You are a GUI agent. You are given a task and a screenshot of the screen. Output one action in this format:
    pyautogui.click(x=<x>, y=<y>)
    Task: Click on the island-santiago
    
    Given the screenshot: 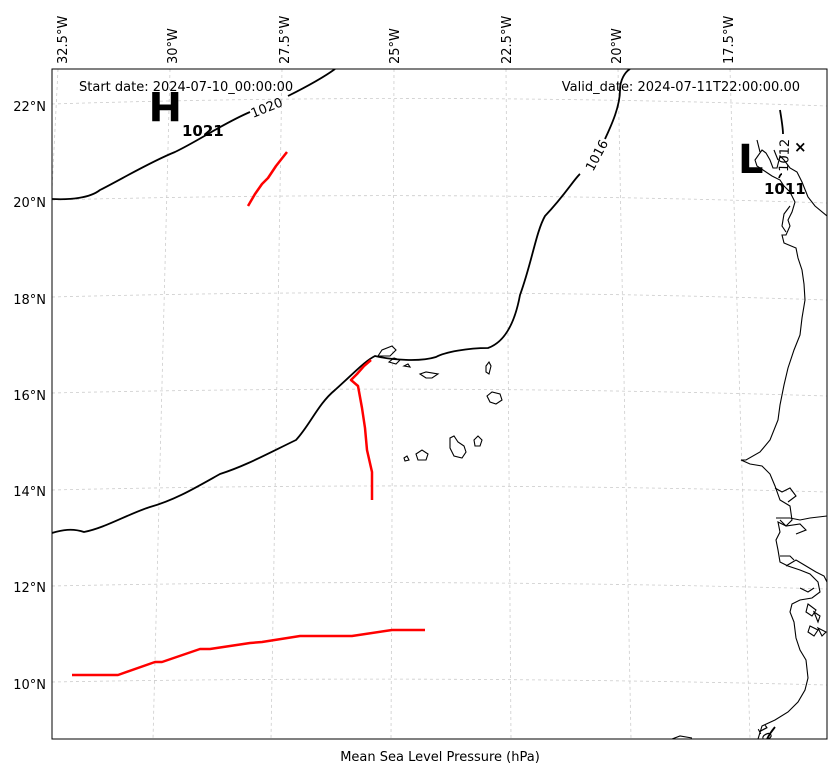 What is the action you would take?
    pyautogui.click(x=458, y=447)
    